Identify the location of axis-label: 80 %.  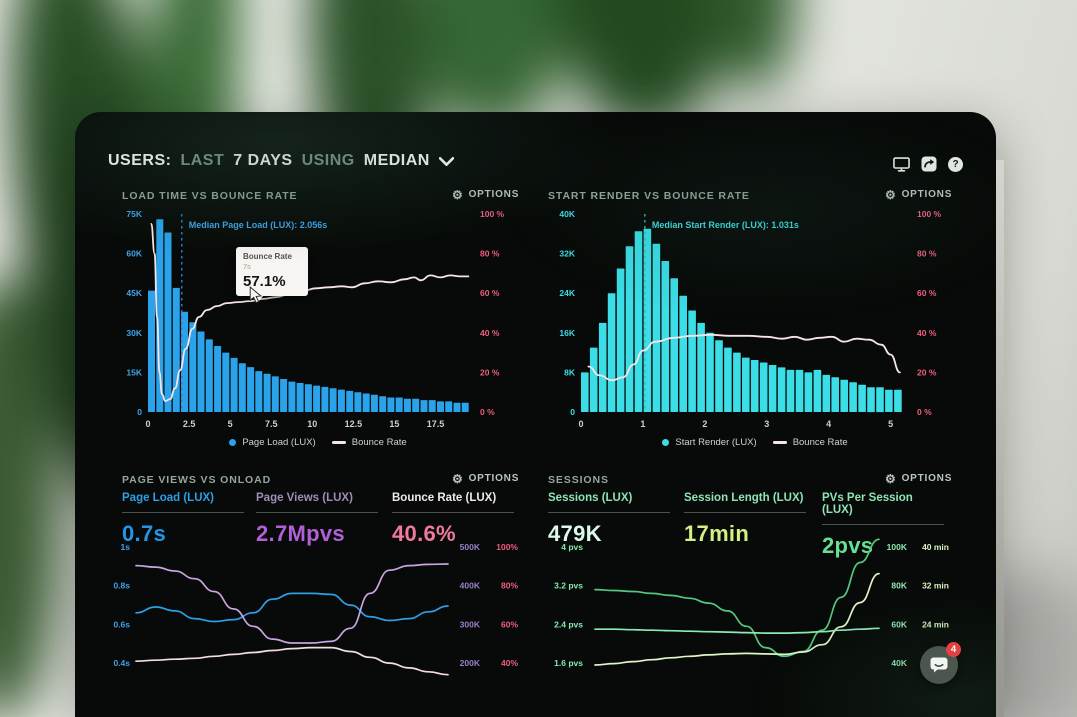
(490, 254).